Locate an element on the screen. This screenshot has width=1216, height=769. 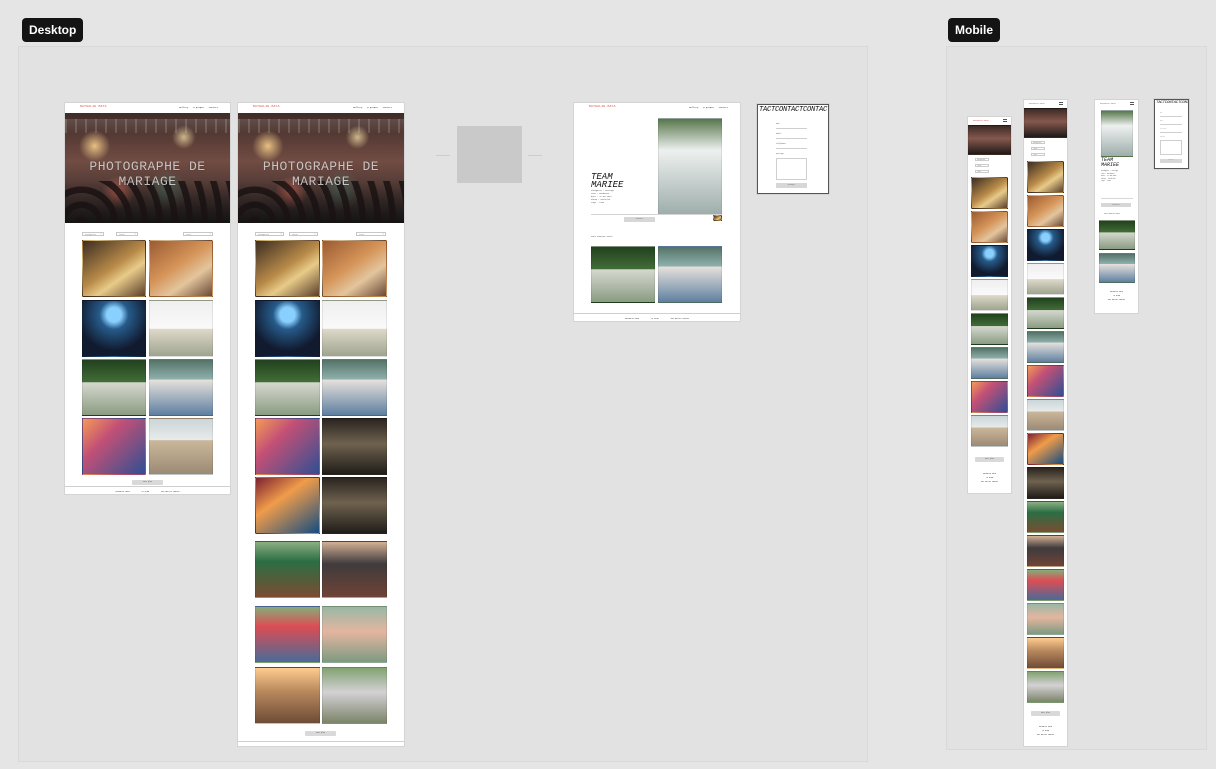
send-button: Envoyer is located at coordinates (791, 185).